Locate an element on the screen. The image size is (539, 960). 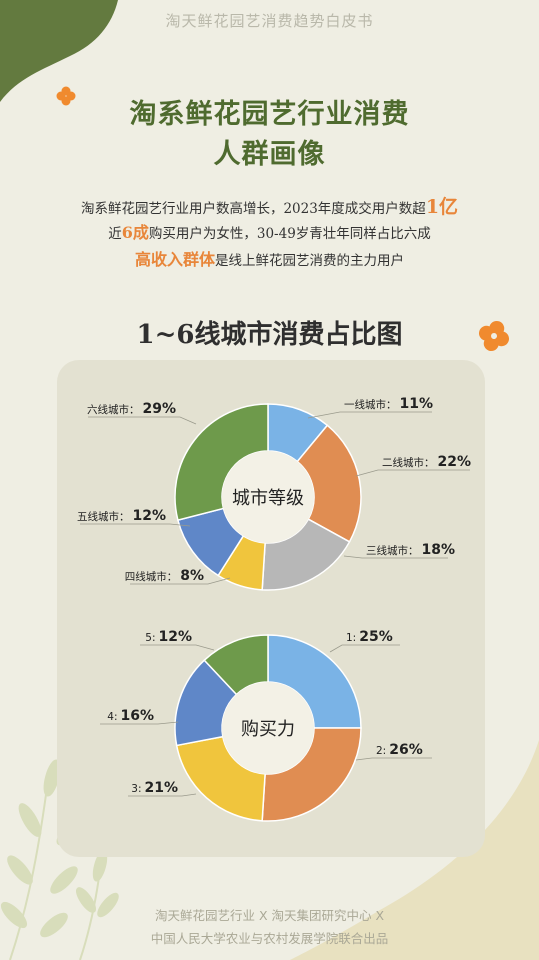
slice-value: 8% is located at coordinates (192, 576).